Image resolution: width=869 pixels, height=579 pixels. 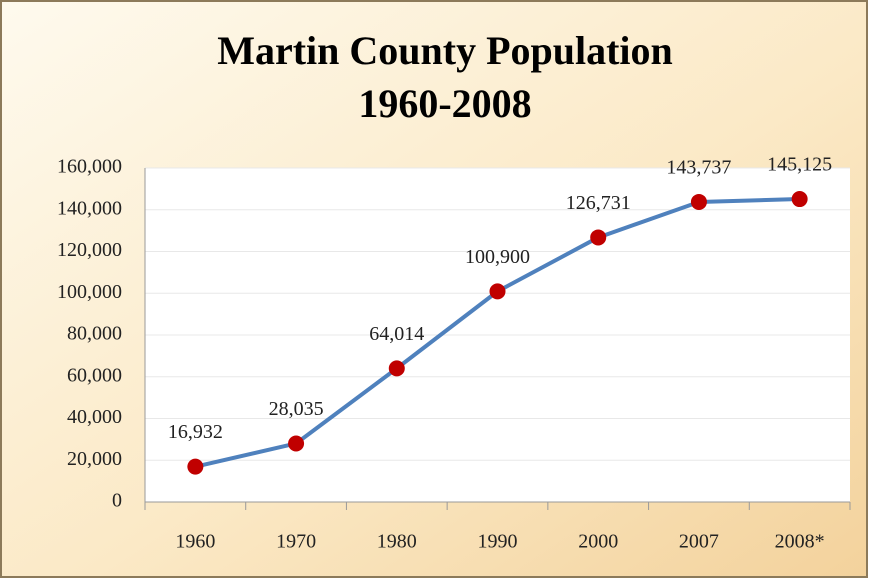 What do you see at coordinates (296, 409) in the screenshot?
I see `data-label: 28,035` at bounding box center [296, 409].